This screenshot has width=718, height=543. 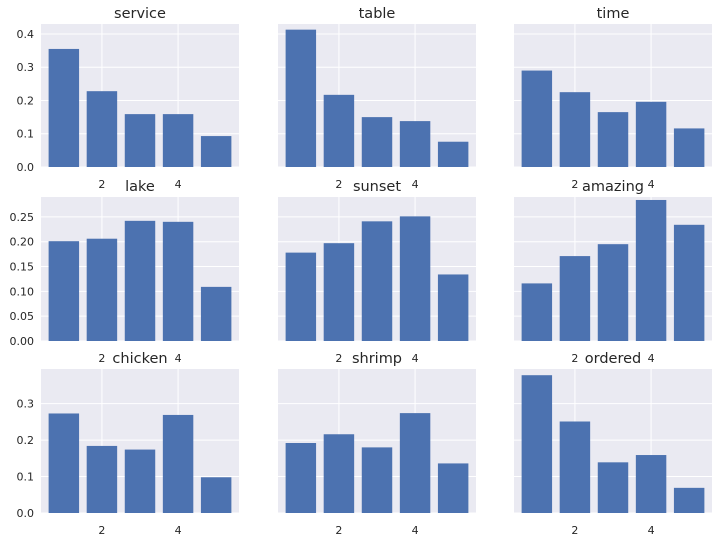 I want to click on panel-title: service, so click(x=140, y=14).